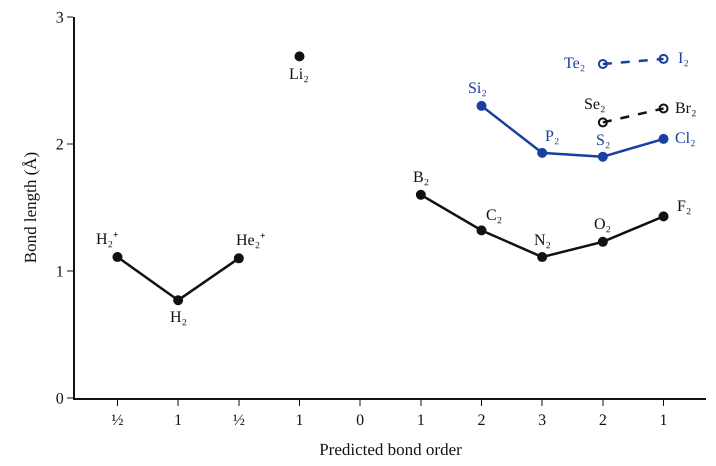 The height and width of the screenshot is (466, 716). Describe the element at coordinates (477, 88) in the screenshot. I see `annotation: Si₂` at that location.